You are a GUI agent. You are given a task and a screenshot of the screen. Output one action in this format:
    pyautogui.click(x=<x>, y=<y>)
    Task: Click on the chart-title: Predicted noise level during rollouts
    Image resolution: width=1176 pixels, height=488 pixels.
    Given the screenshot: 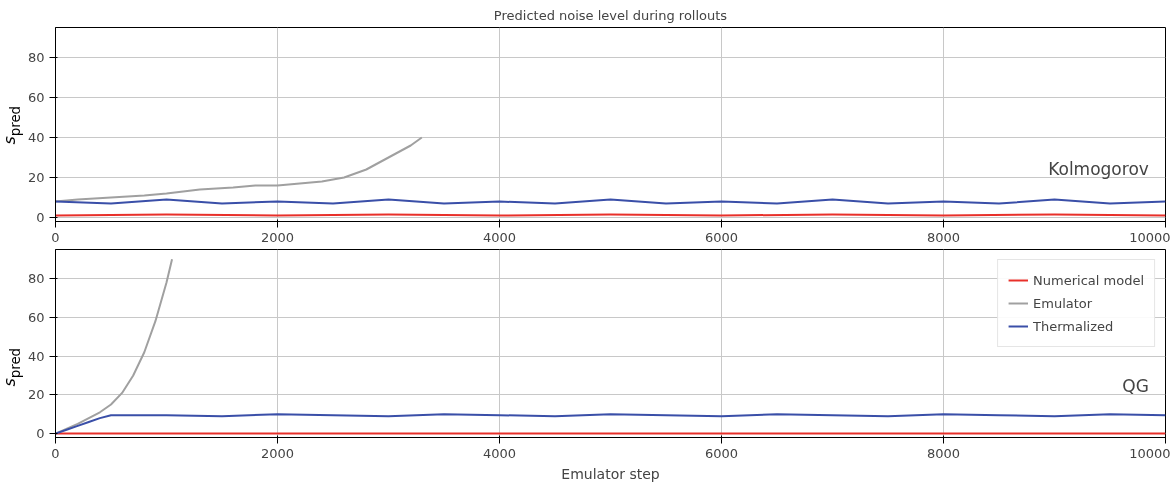 What is the action you would take?
    pyautogui.click(x=610, y=15)
    